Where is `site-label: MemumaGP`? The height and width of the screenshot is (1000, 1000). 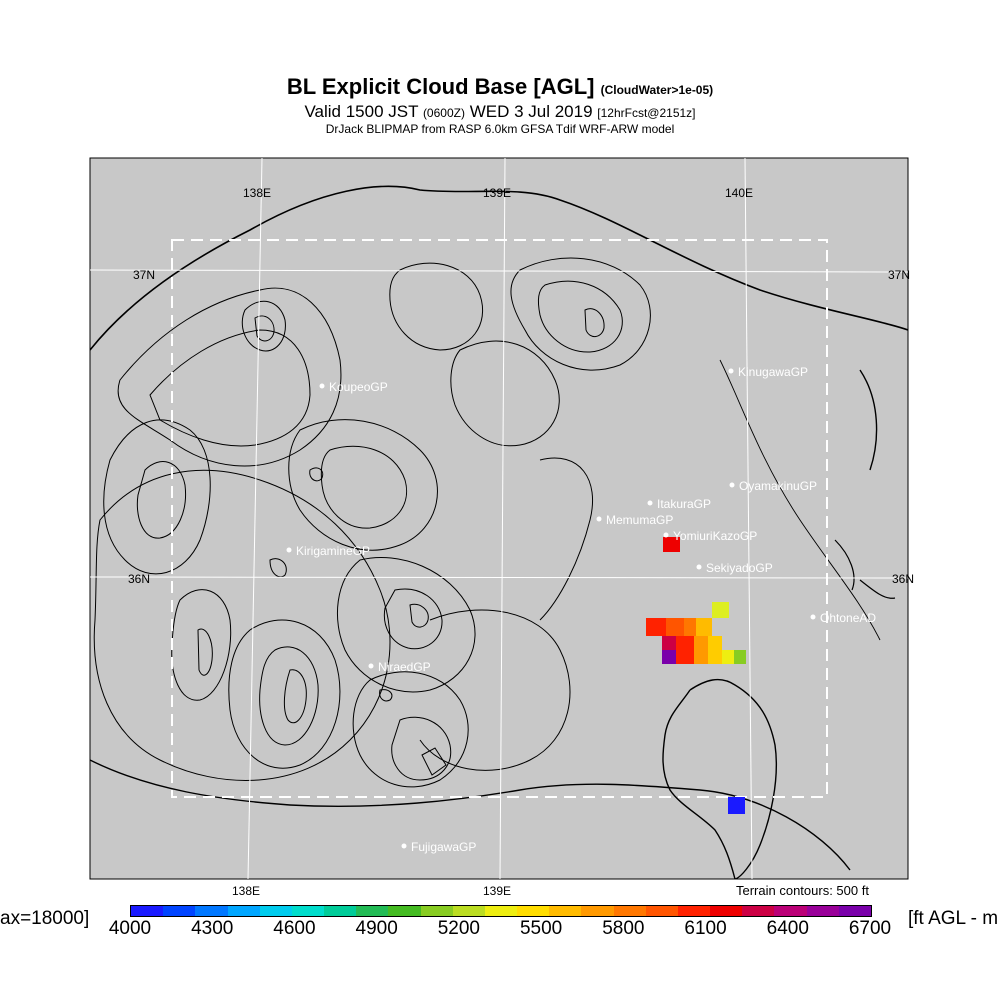 site-label: MemumaGP is located at coordinates (639, 520).